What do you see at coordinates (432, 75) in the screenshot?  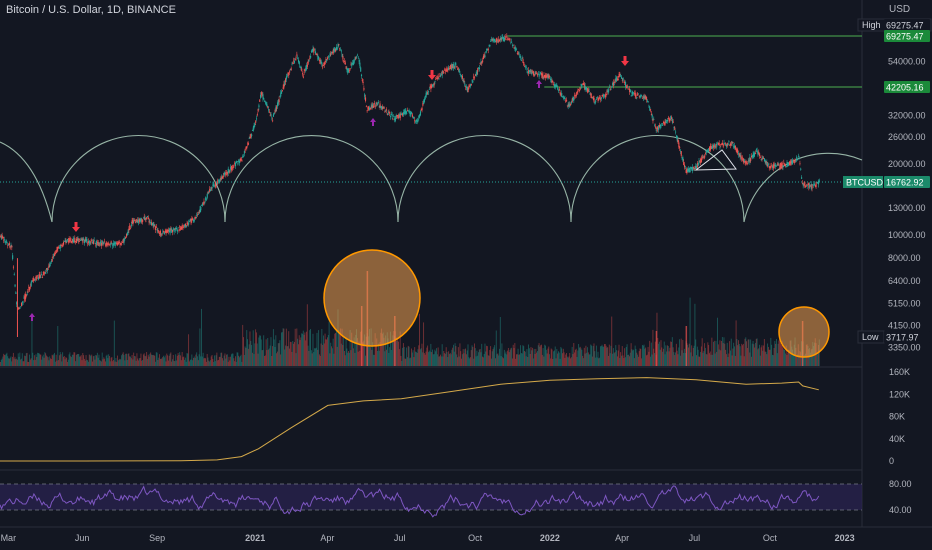 I see `sell-arrow-icon` at bounding box center [432, 75].